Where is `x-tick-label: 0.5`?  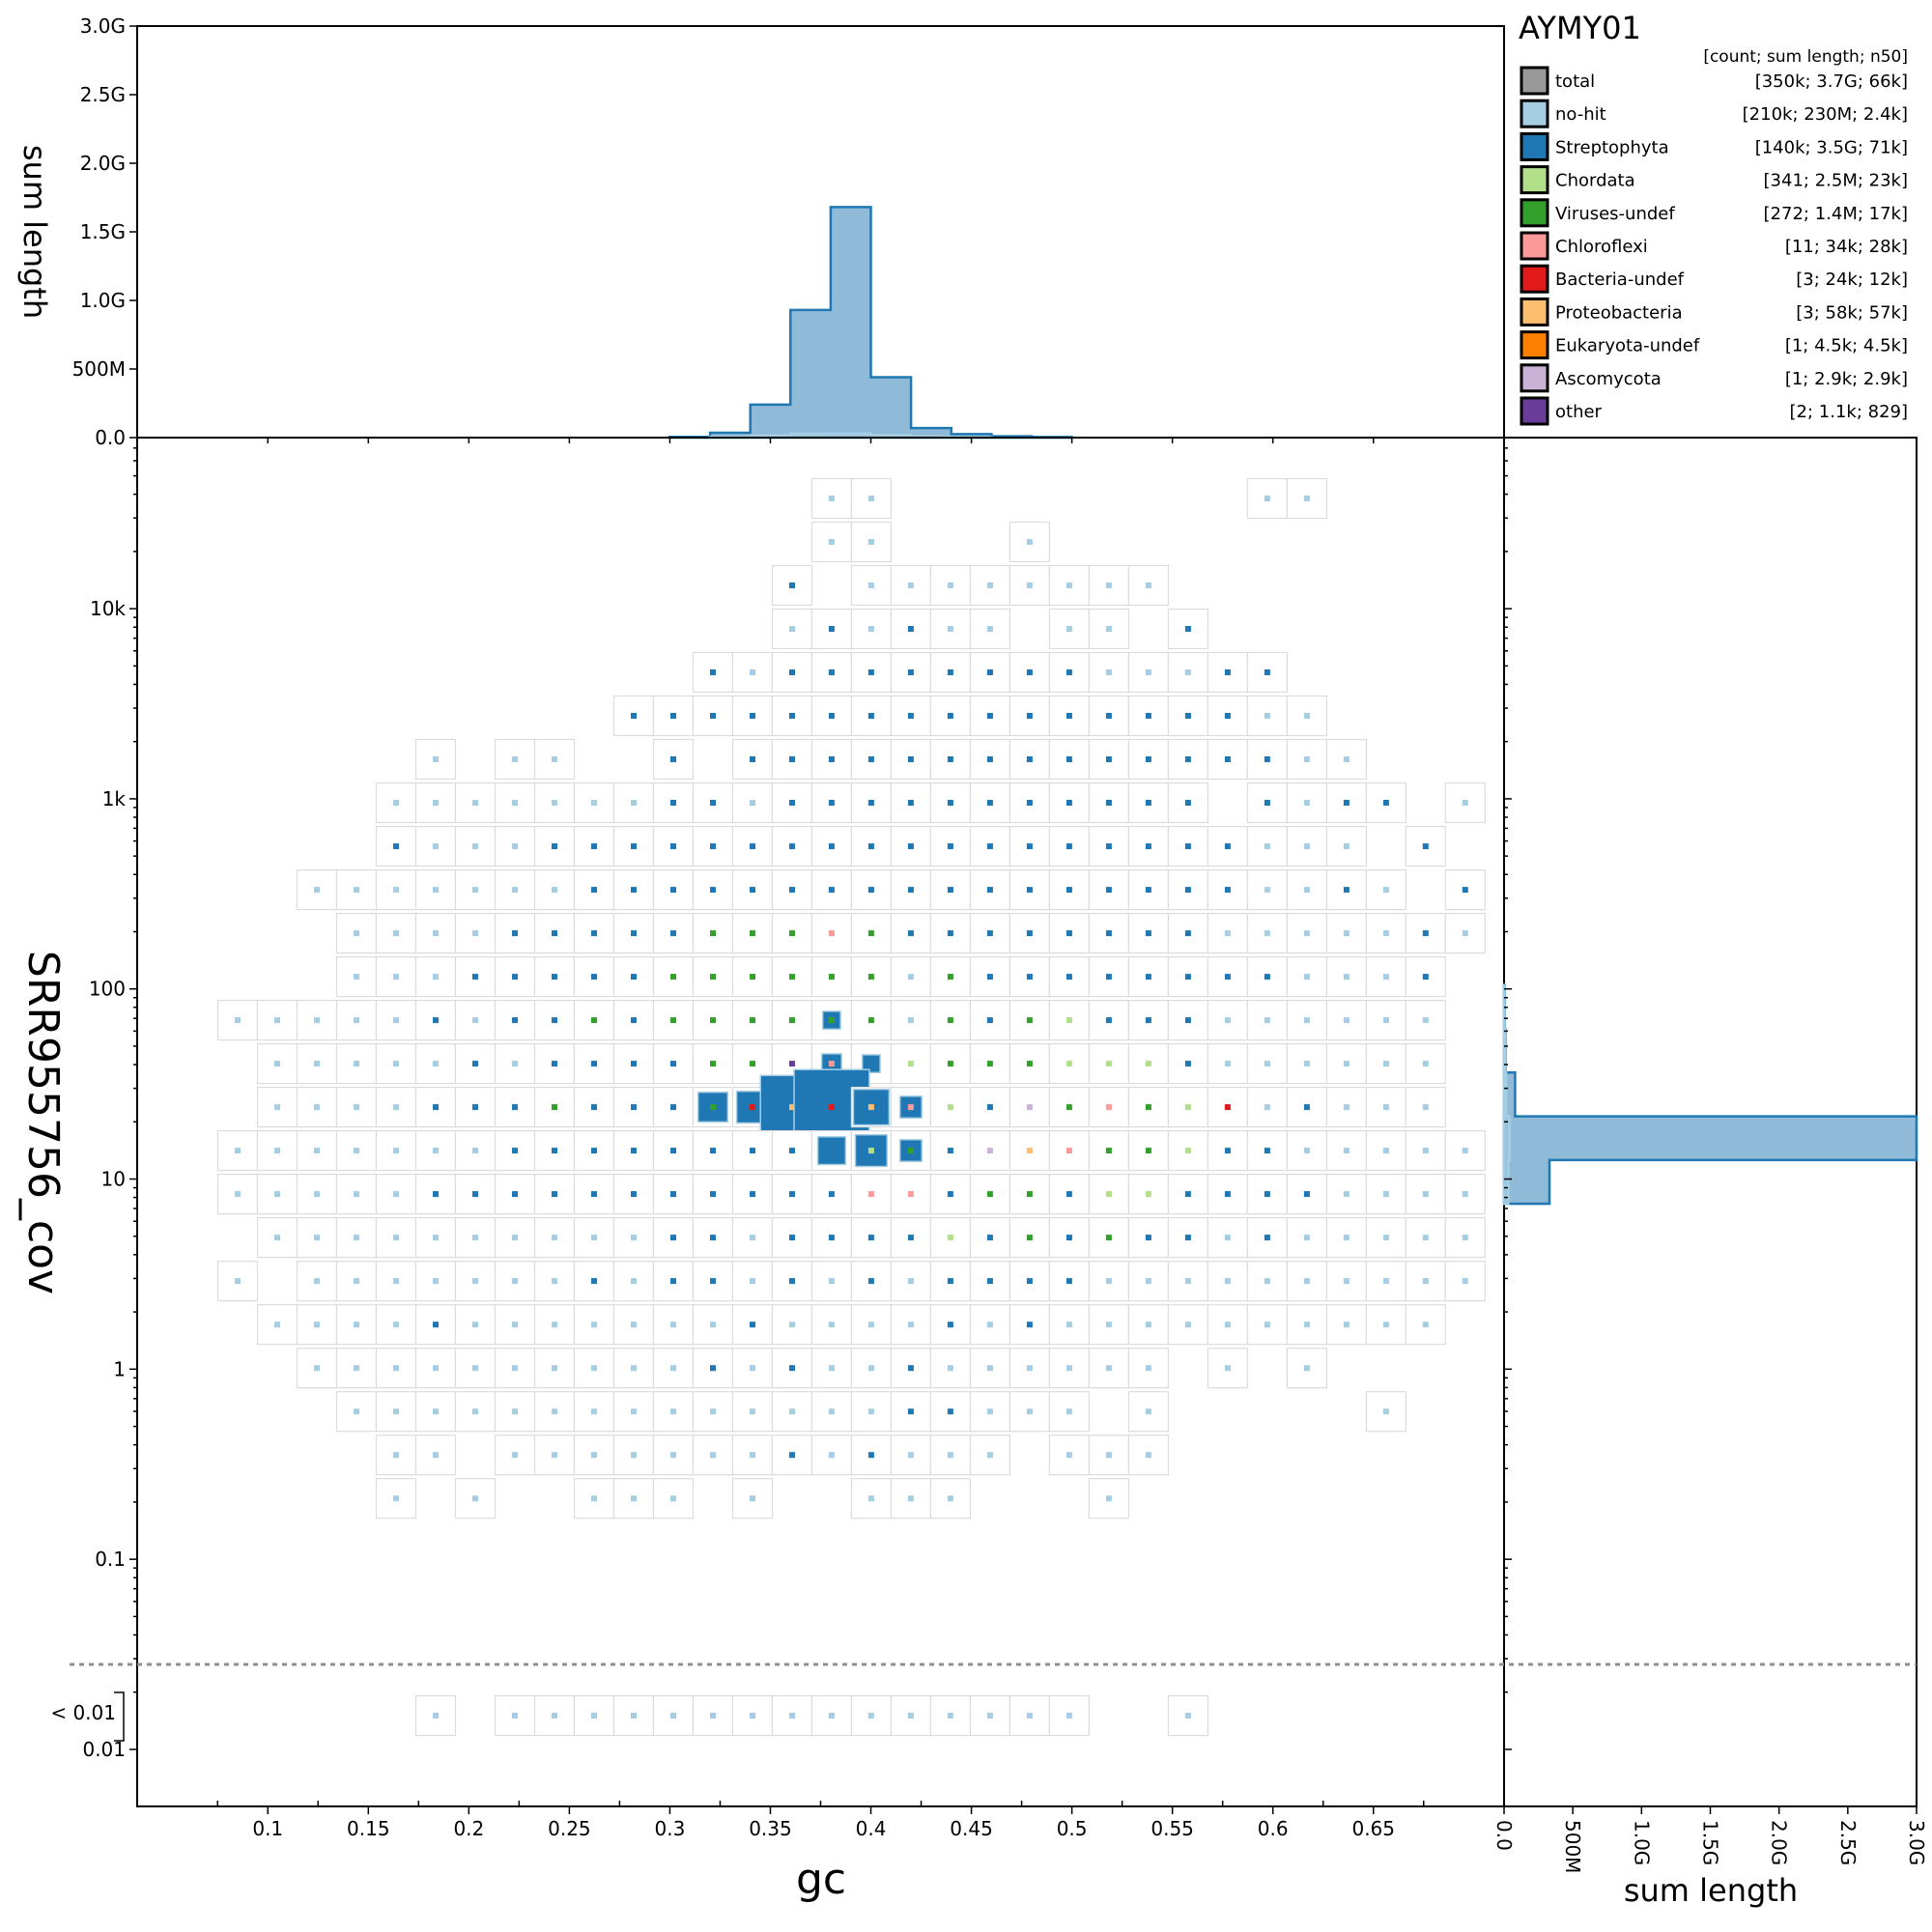 x-tick-label: 0.5 is located at coordinates (1072, 1828).